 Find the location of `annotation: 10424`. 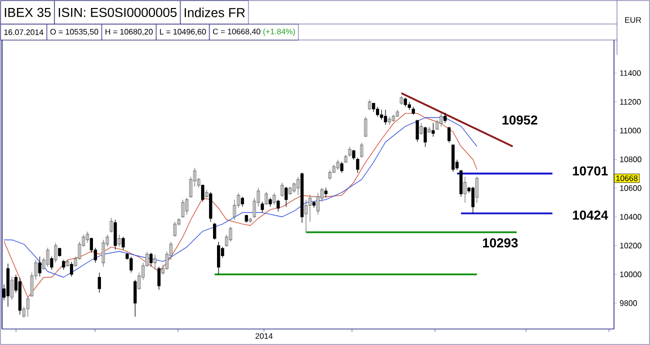

annotation: 10424 is located at coordinates (590, 215).